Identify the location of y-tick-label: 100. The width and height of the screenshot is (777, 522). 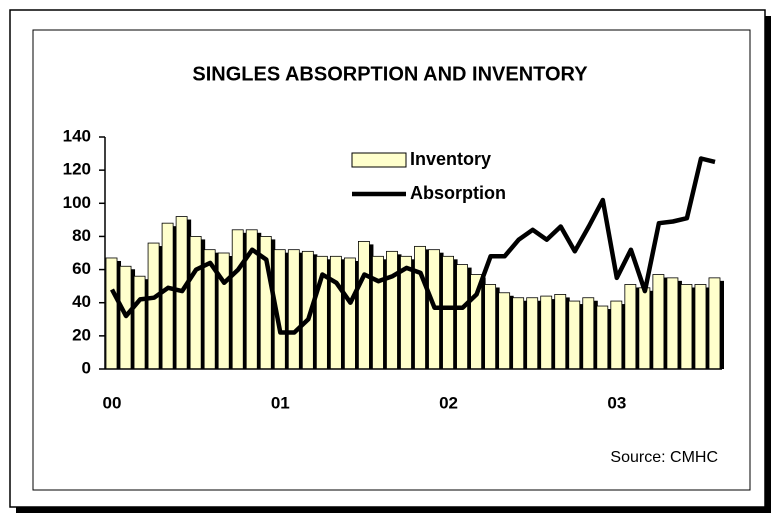
(77, 202).